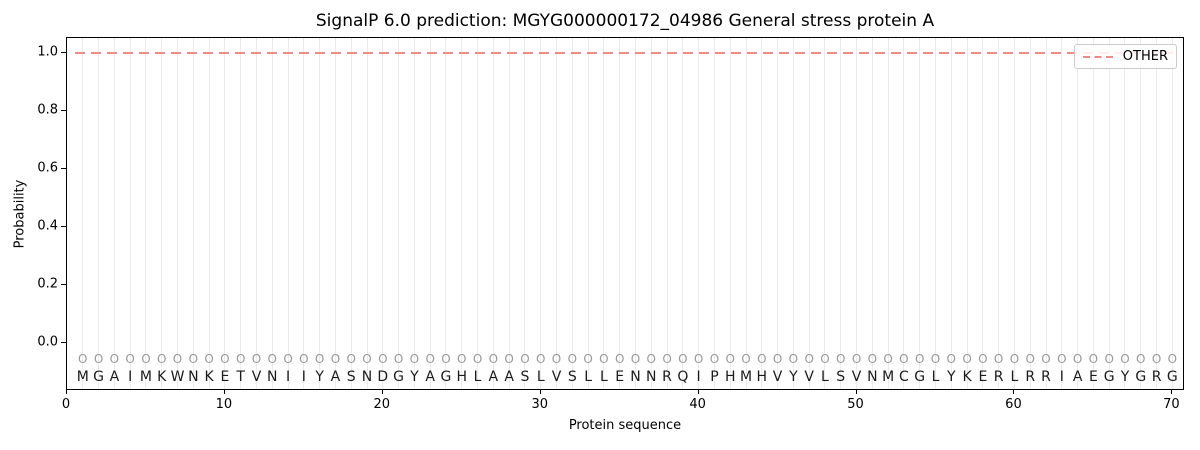  I want to click on y-axis-label: Probability, so click(20, 214).